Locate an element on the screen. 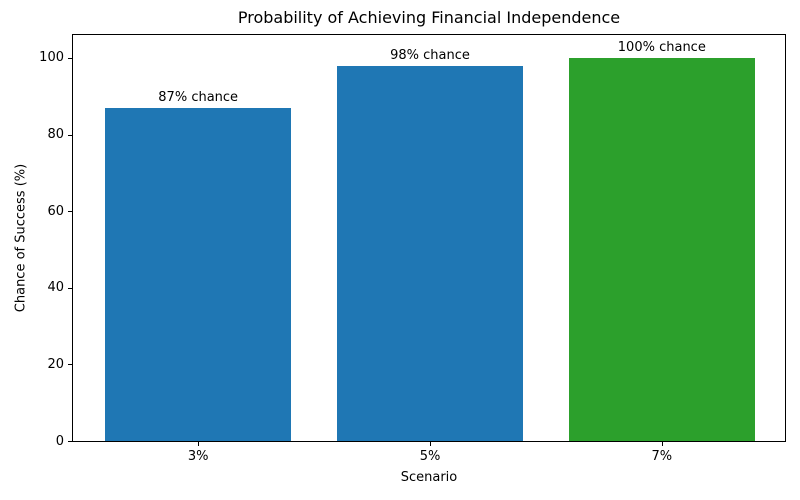 The height and width of the screenshot is (500, 800). y-tick-label: 60 is located at coordinates (55, 211).